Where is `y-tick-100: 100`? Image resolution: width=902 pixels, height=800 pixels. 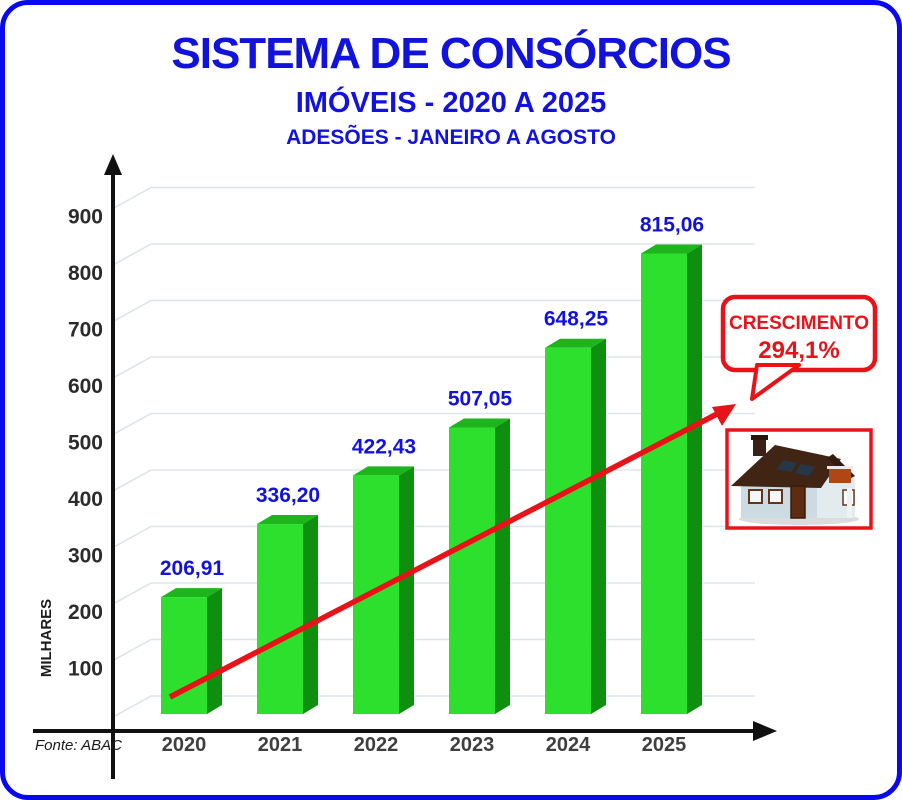
y-tick-100: 100 is located at coordinates (85, 669).